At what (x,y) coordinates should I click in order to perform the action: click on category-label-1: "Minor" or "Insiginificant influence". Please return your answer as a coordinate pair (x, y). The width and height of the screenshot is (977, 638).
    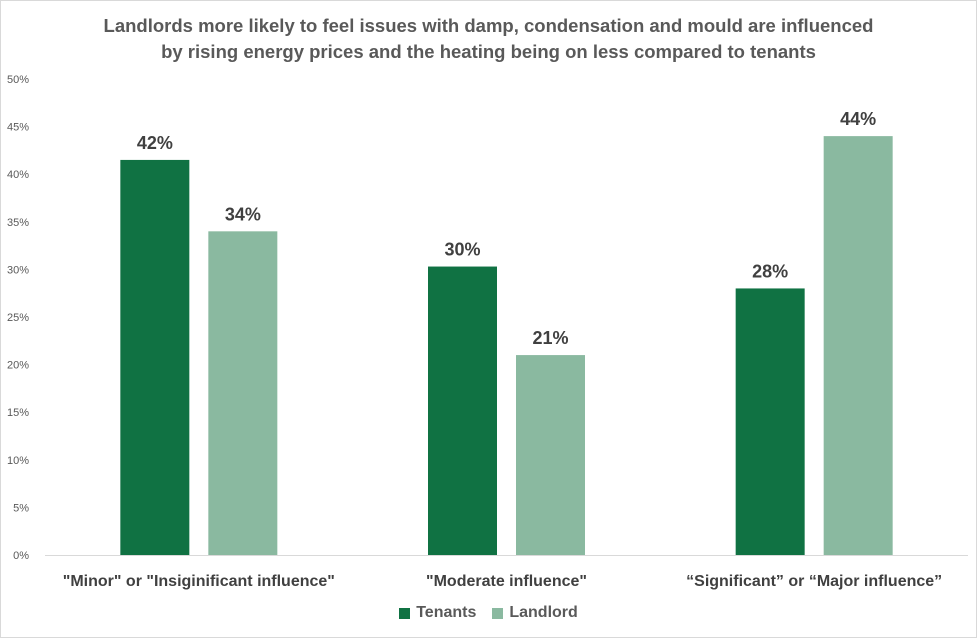
    Looking at the image, I should click on (199, 581).